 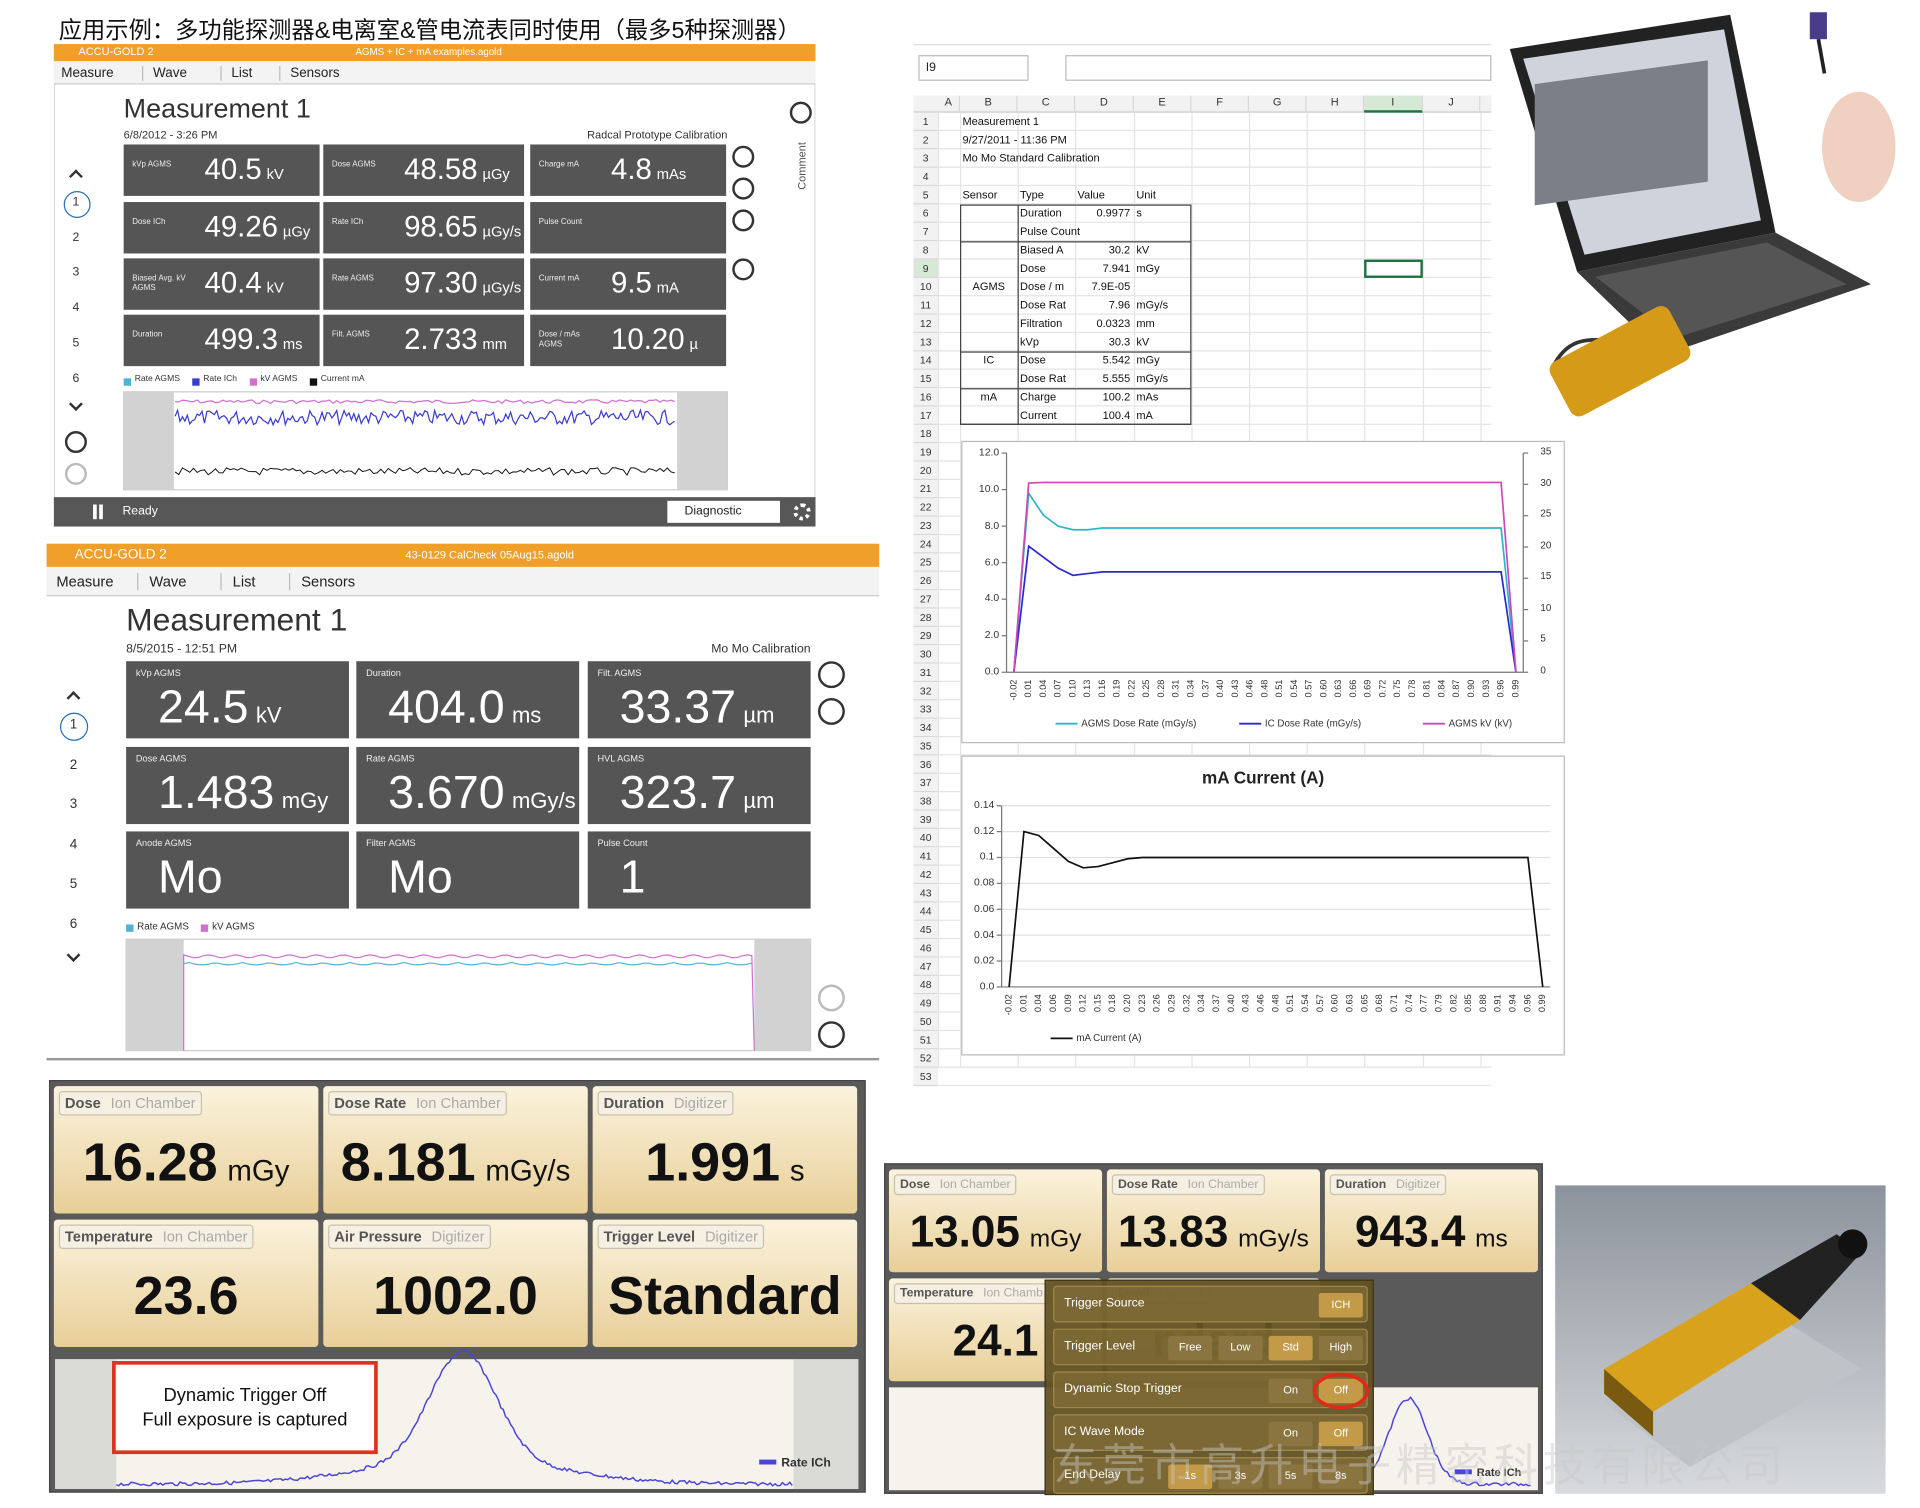 What do you see at coordinates (1163, 104) in the screenshot?
I see `column-header: E` at bounding box center [1163, 104].